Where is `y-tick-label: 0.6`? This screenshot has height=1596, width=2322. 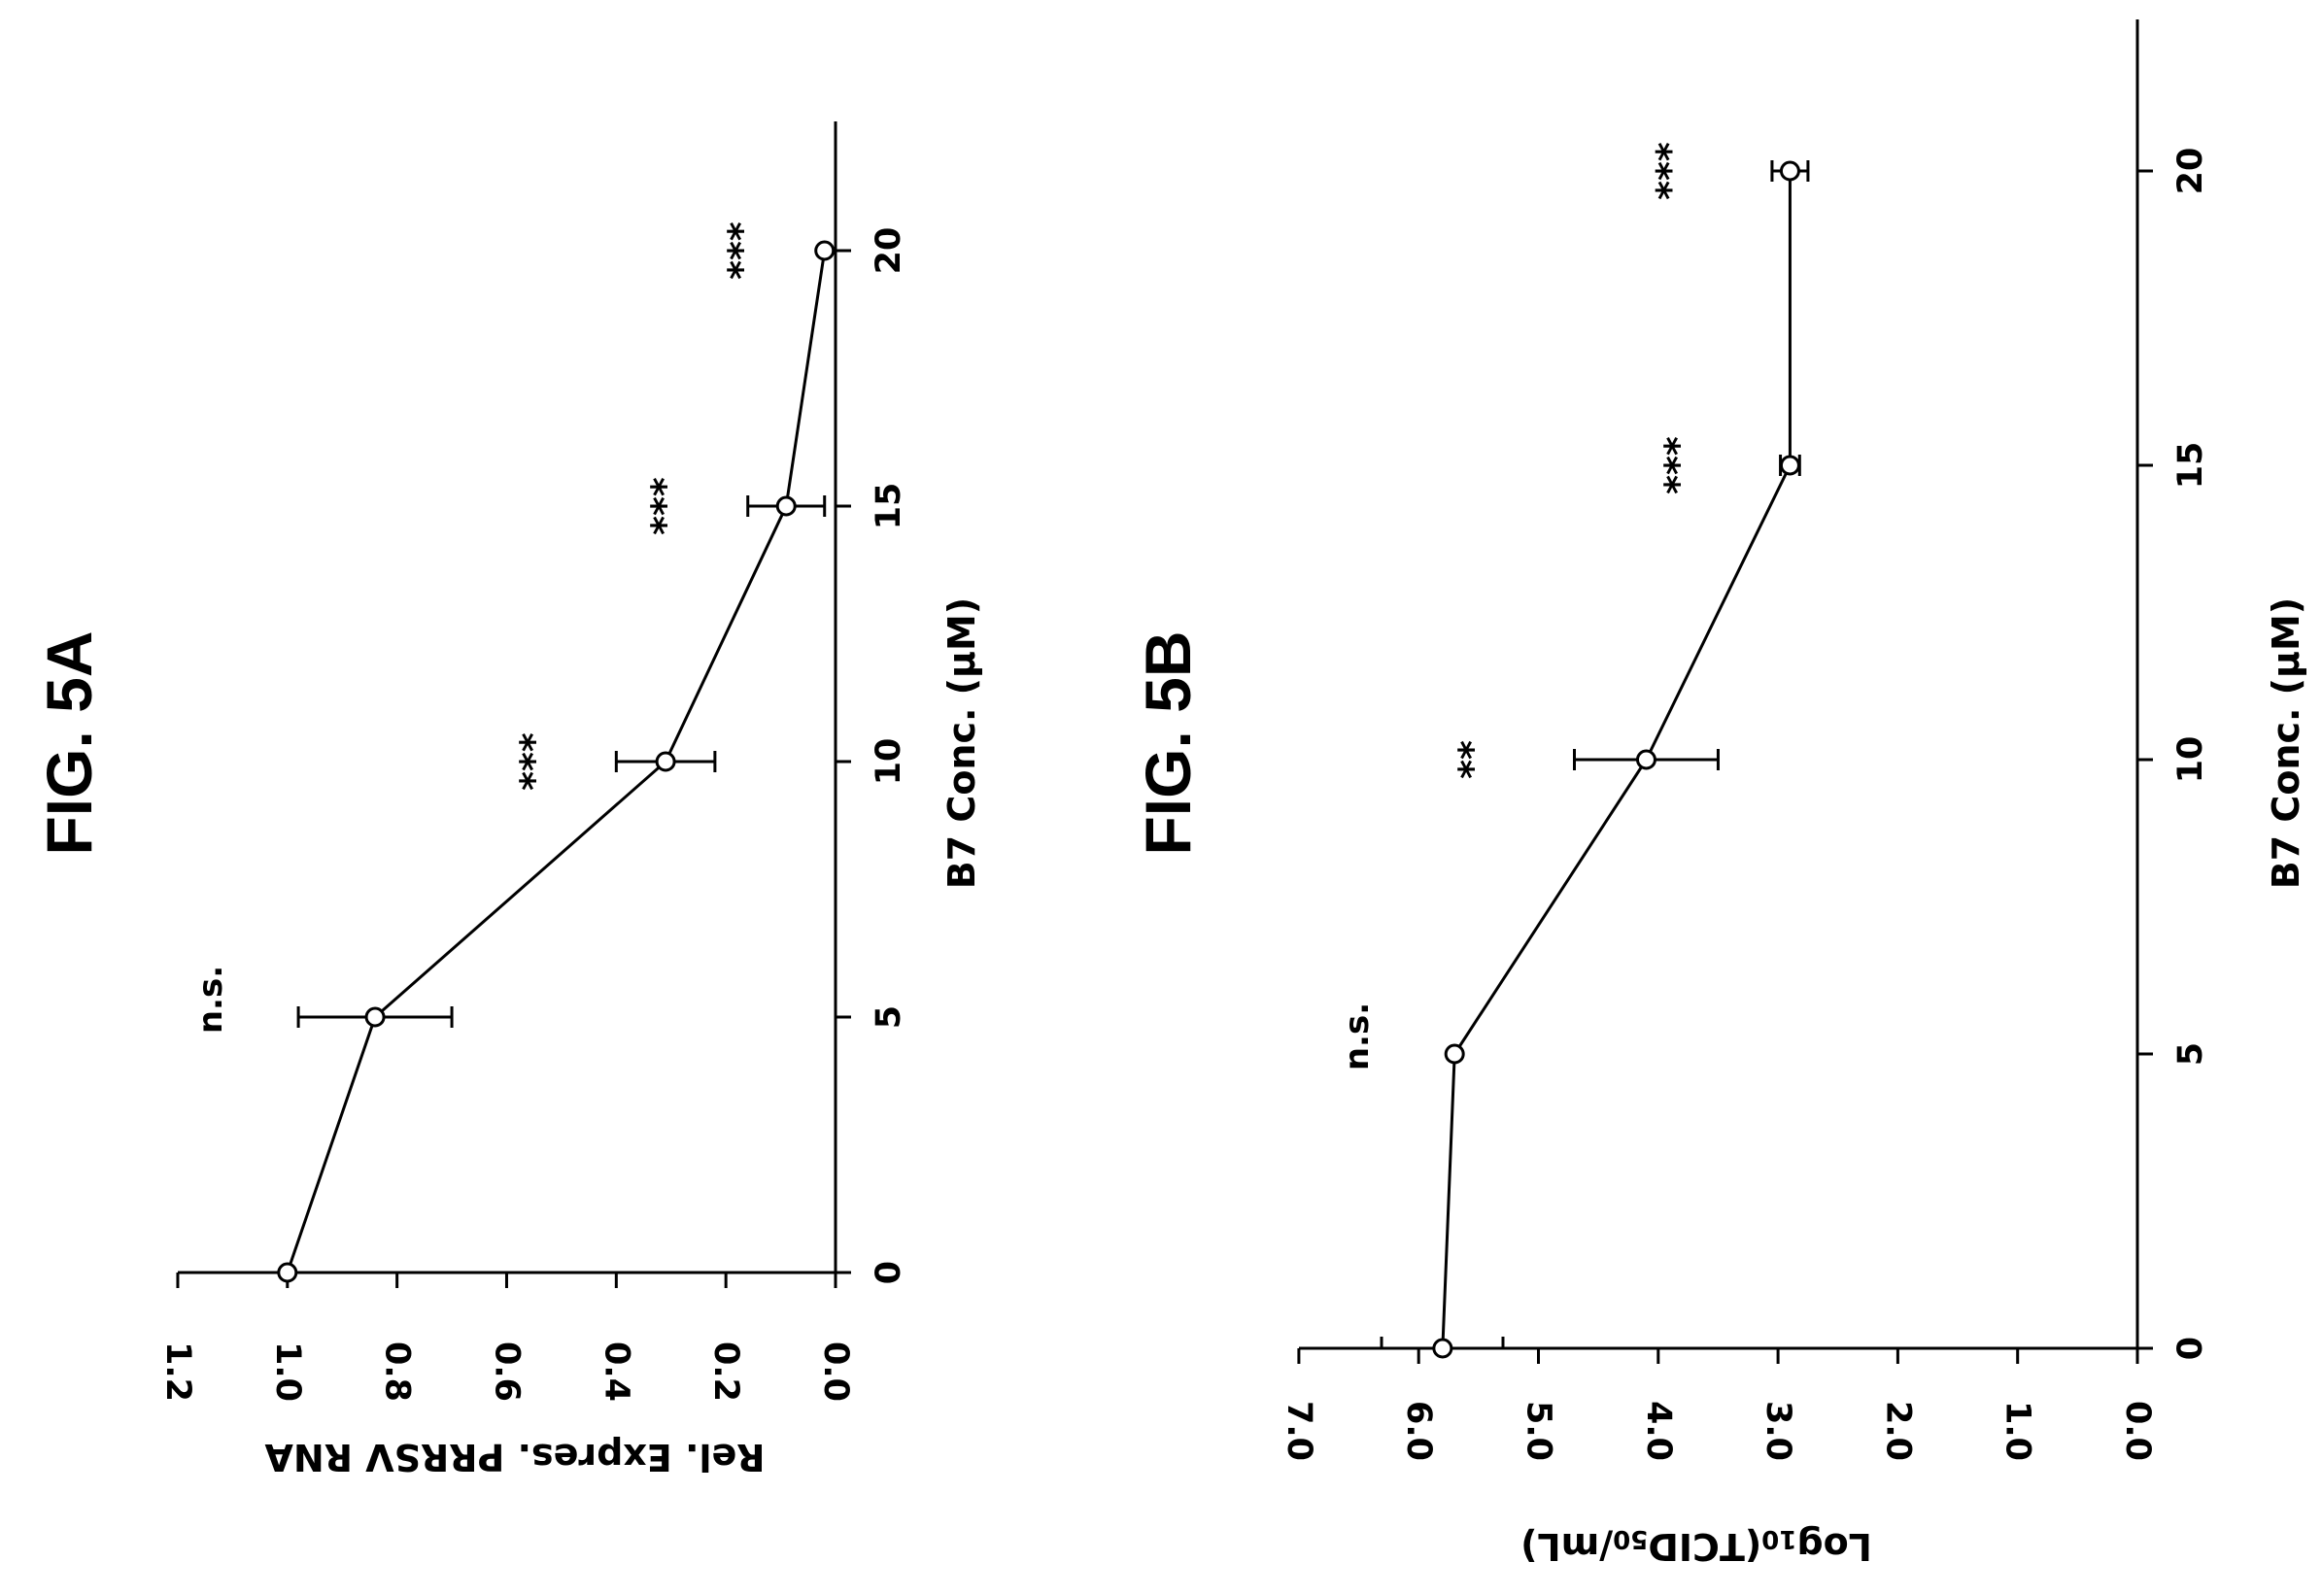
y-tick-label: 0.6 is located at coordinates (506, 1371).